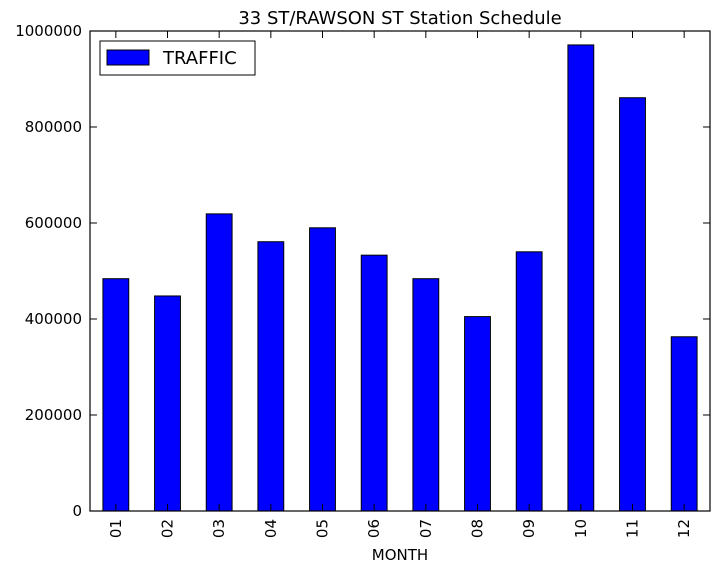 The width and height of the screenshot is (719, 573). Describe the element at coordinates (478, 528) in the screenshot. I see `x-tick-label-08: 08` at that location.